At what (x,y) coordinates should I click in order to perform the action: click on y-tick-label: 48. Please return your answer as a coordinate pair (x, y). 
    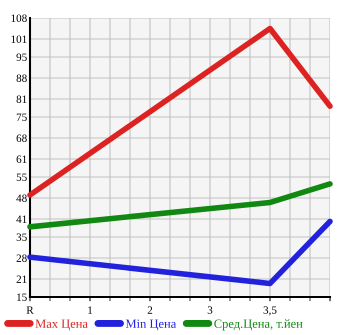
    Looking at the image, I should click on (21, 198).